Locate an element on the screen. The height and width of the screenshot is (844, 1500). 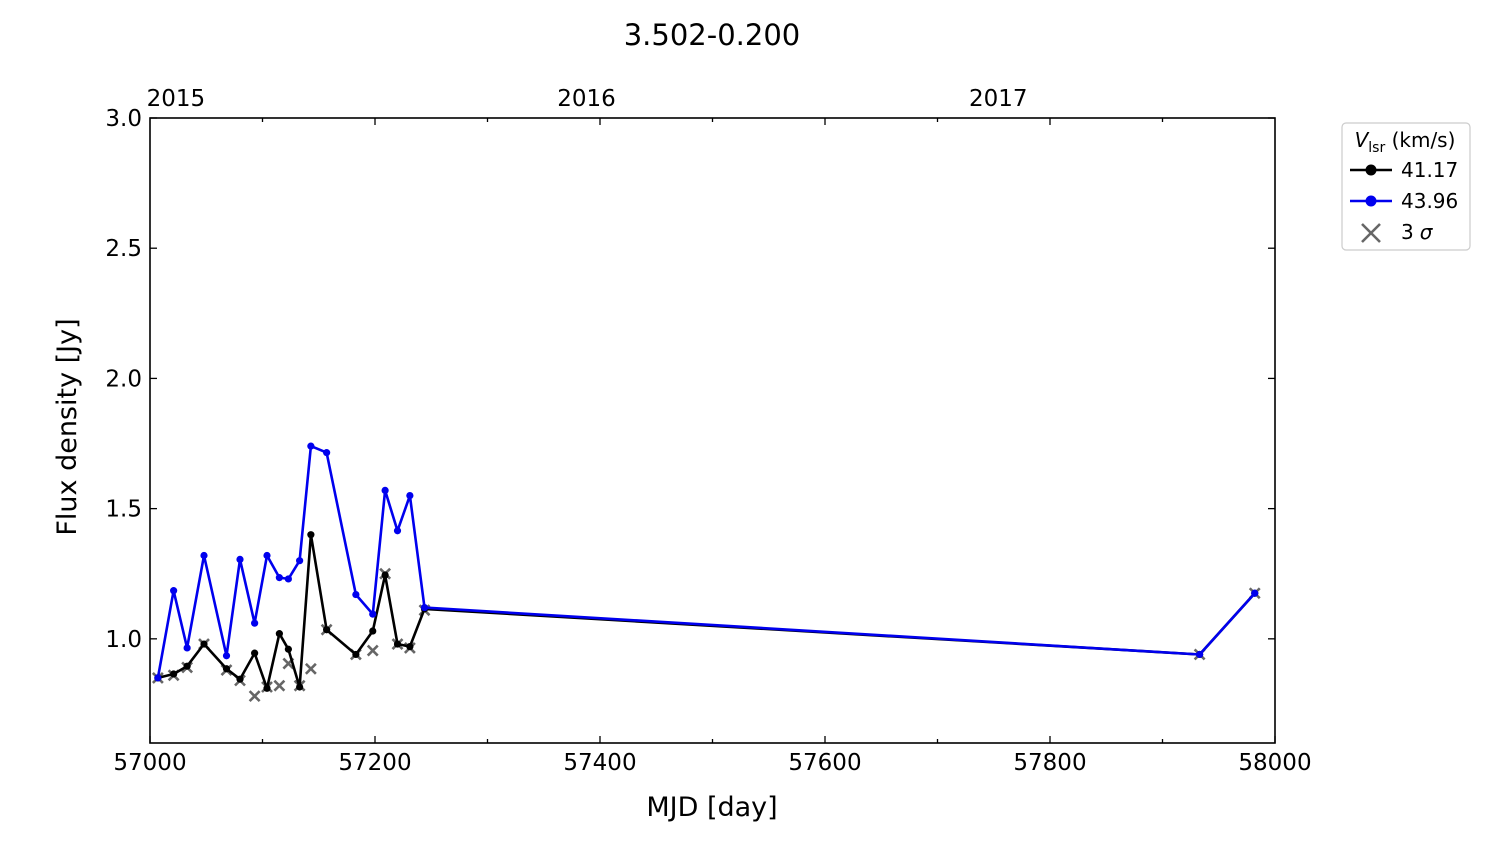
x-tick-label-57200: 57200 is located at coordinates (374, 763).